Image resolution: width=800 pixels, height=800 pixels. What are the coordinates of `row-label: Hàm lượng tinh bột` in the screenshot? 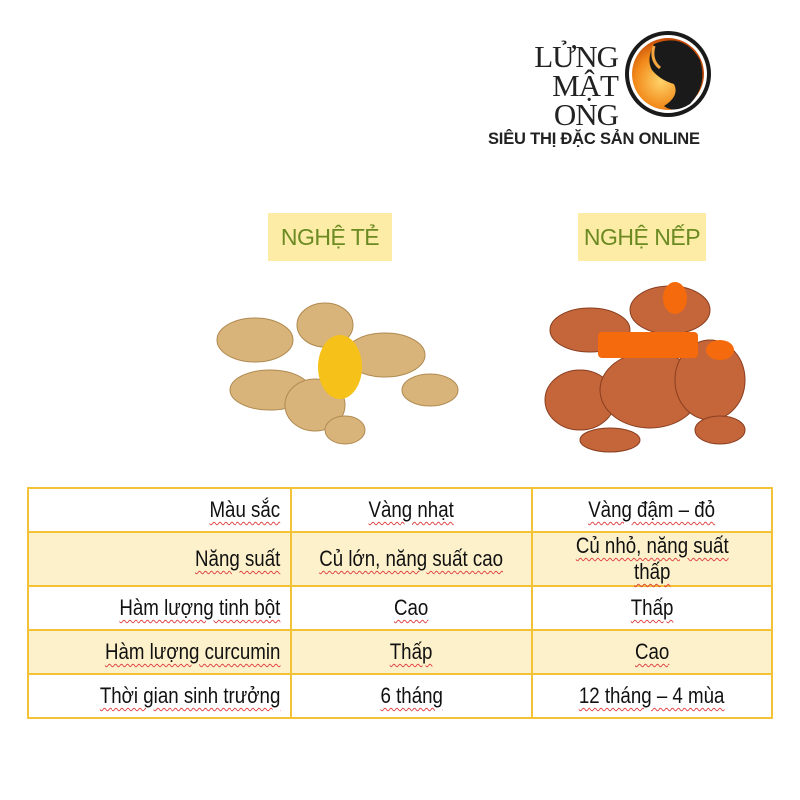 It's located at (200, 607).